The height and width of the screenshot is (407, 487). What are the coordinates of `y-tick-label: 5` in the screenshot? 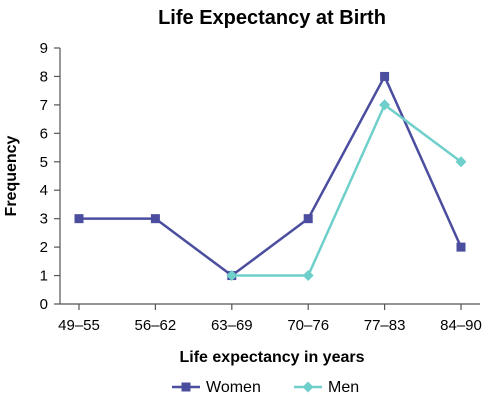 It's located at (44, 162).